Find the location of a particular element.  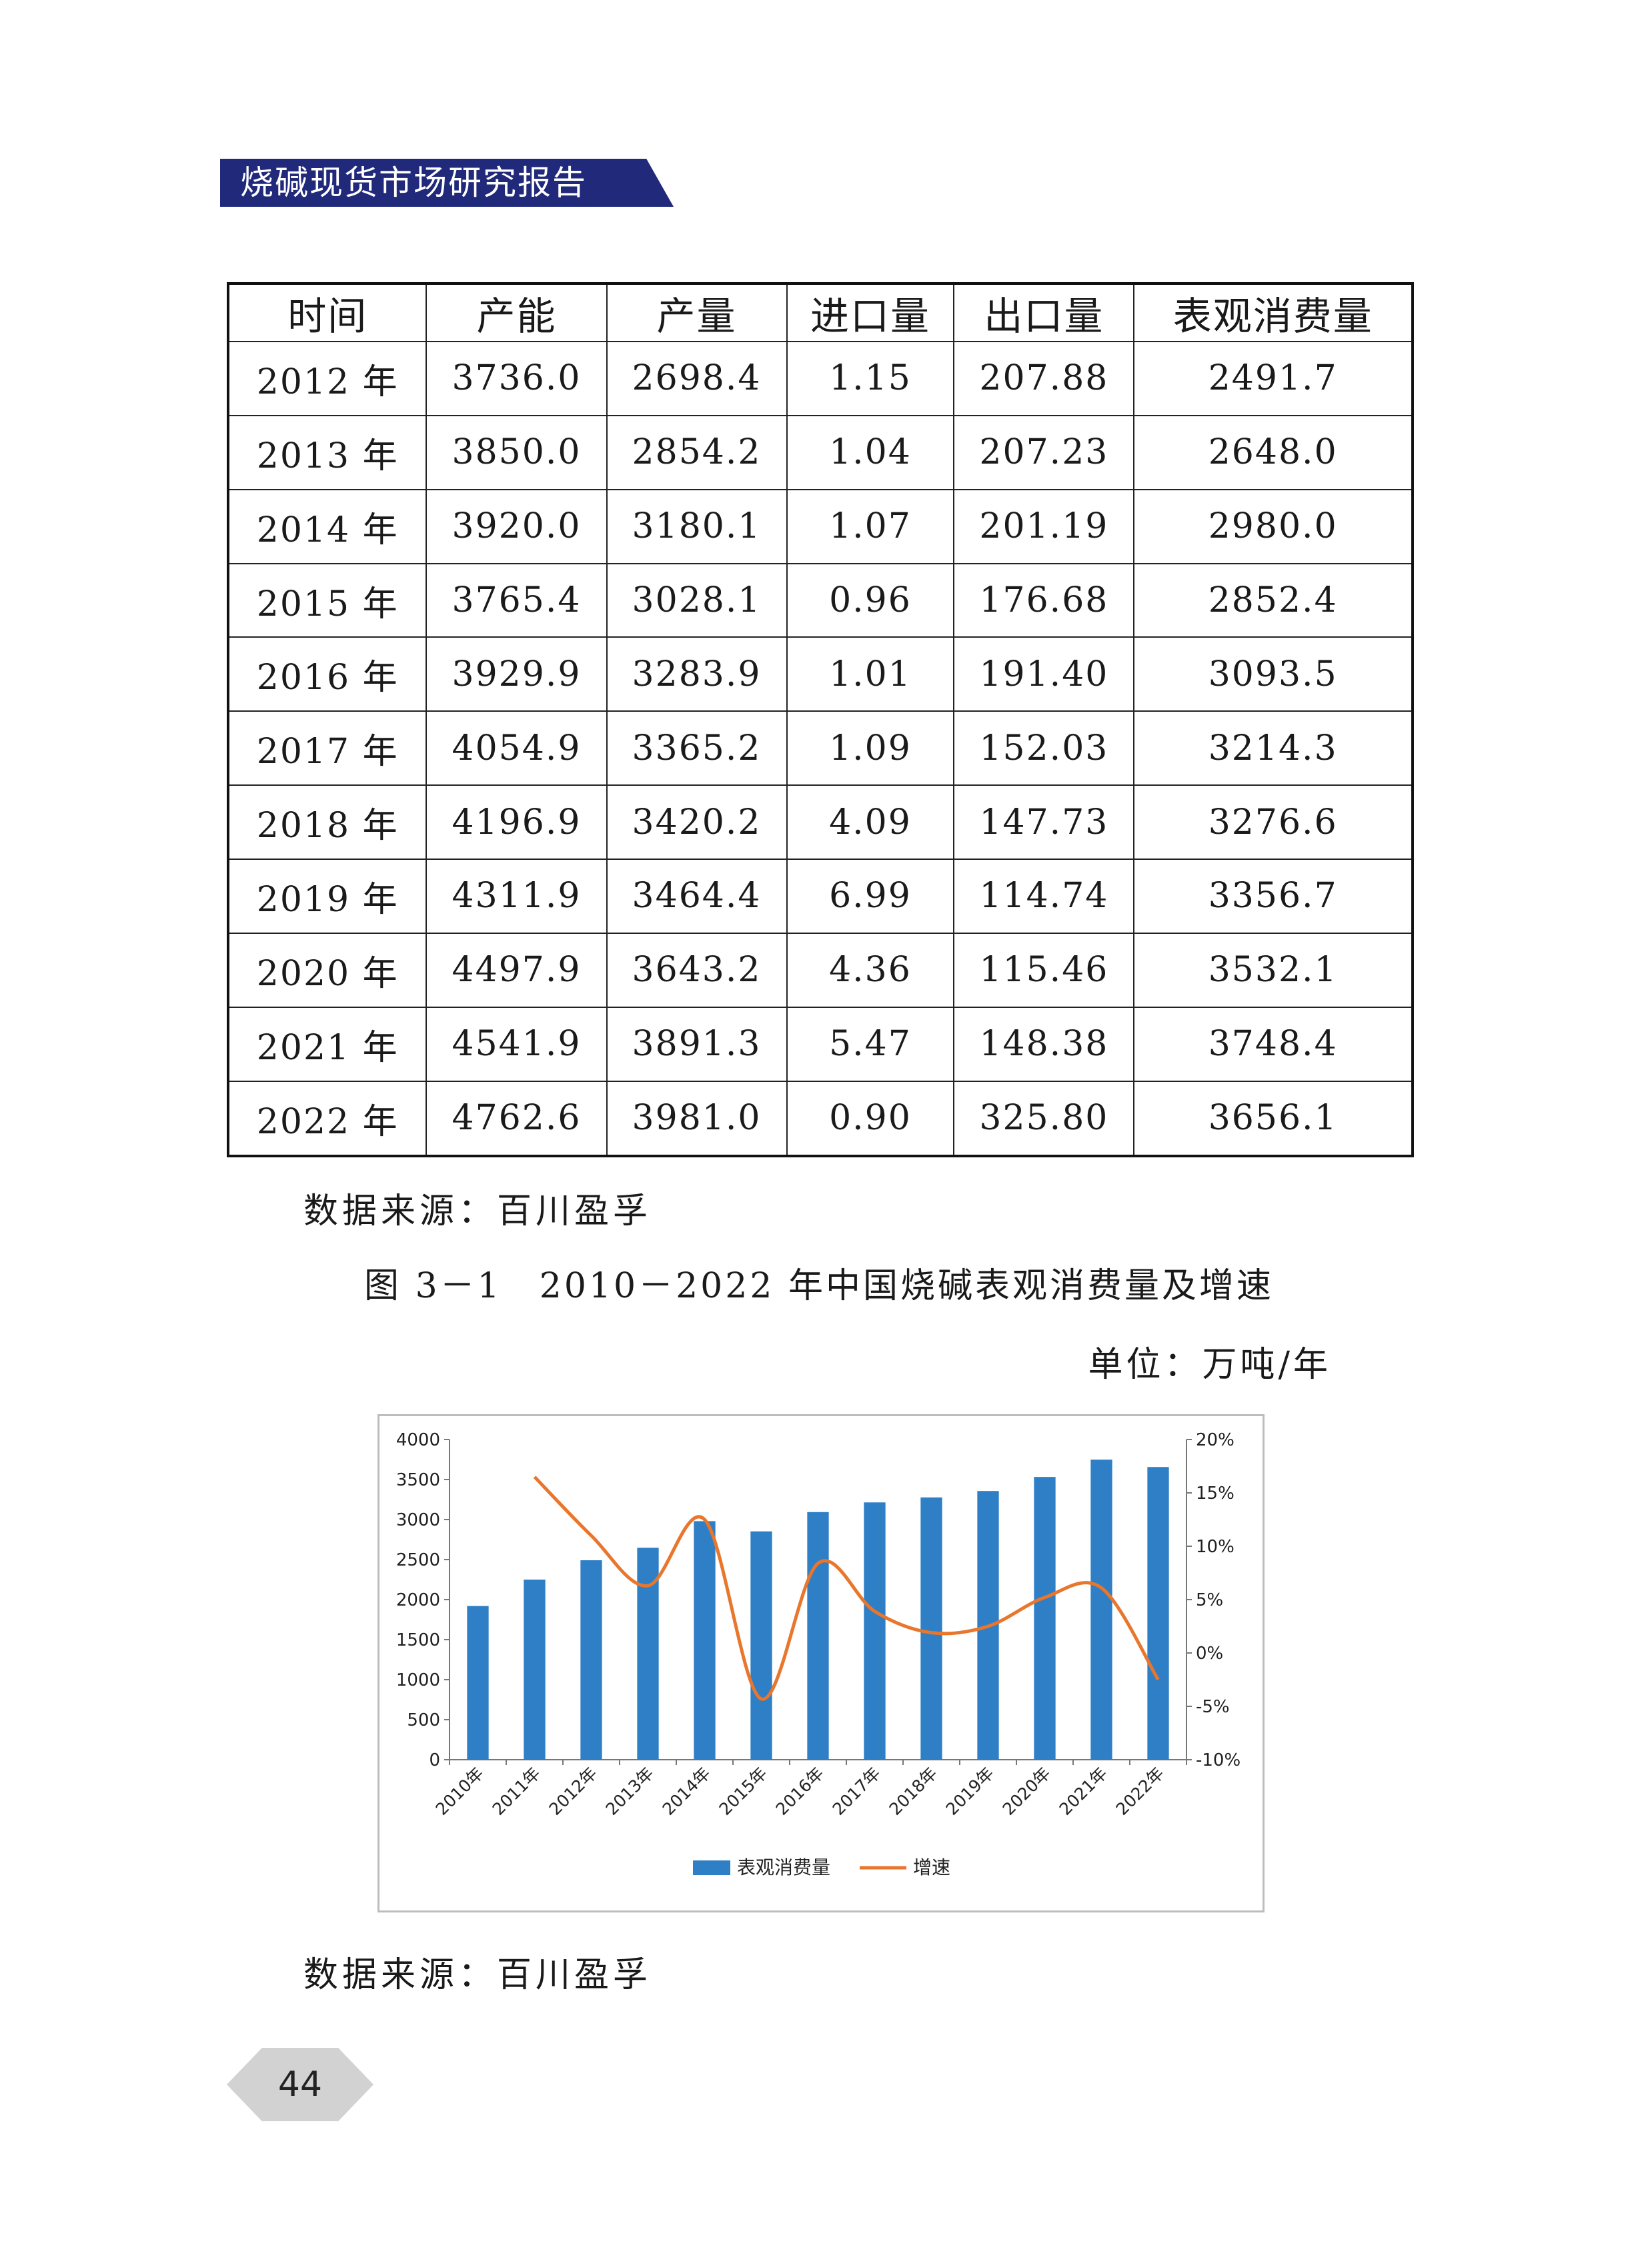

table-cell: 2980.0 is located at coordinates (1273, 526).